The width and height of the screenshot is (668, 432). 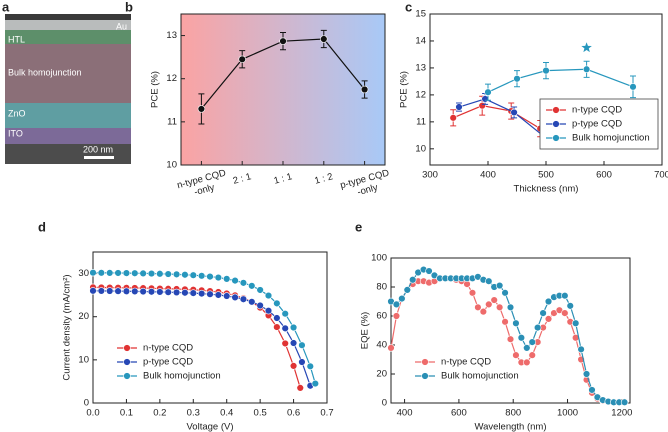 I want to click on x-tick-label: 1, so click(x=283, y=178).